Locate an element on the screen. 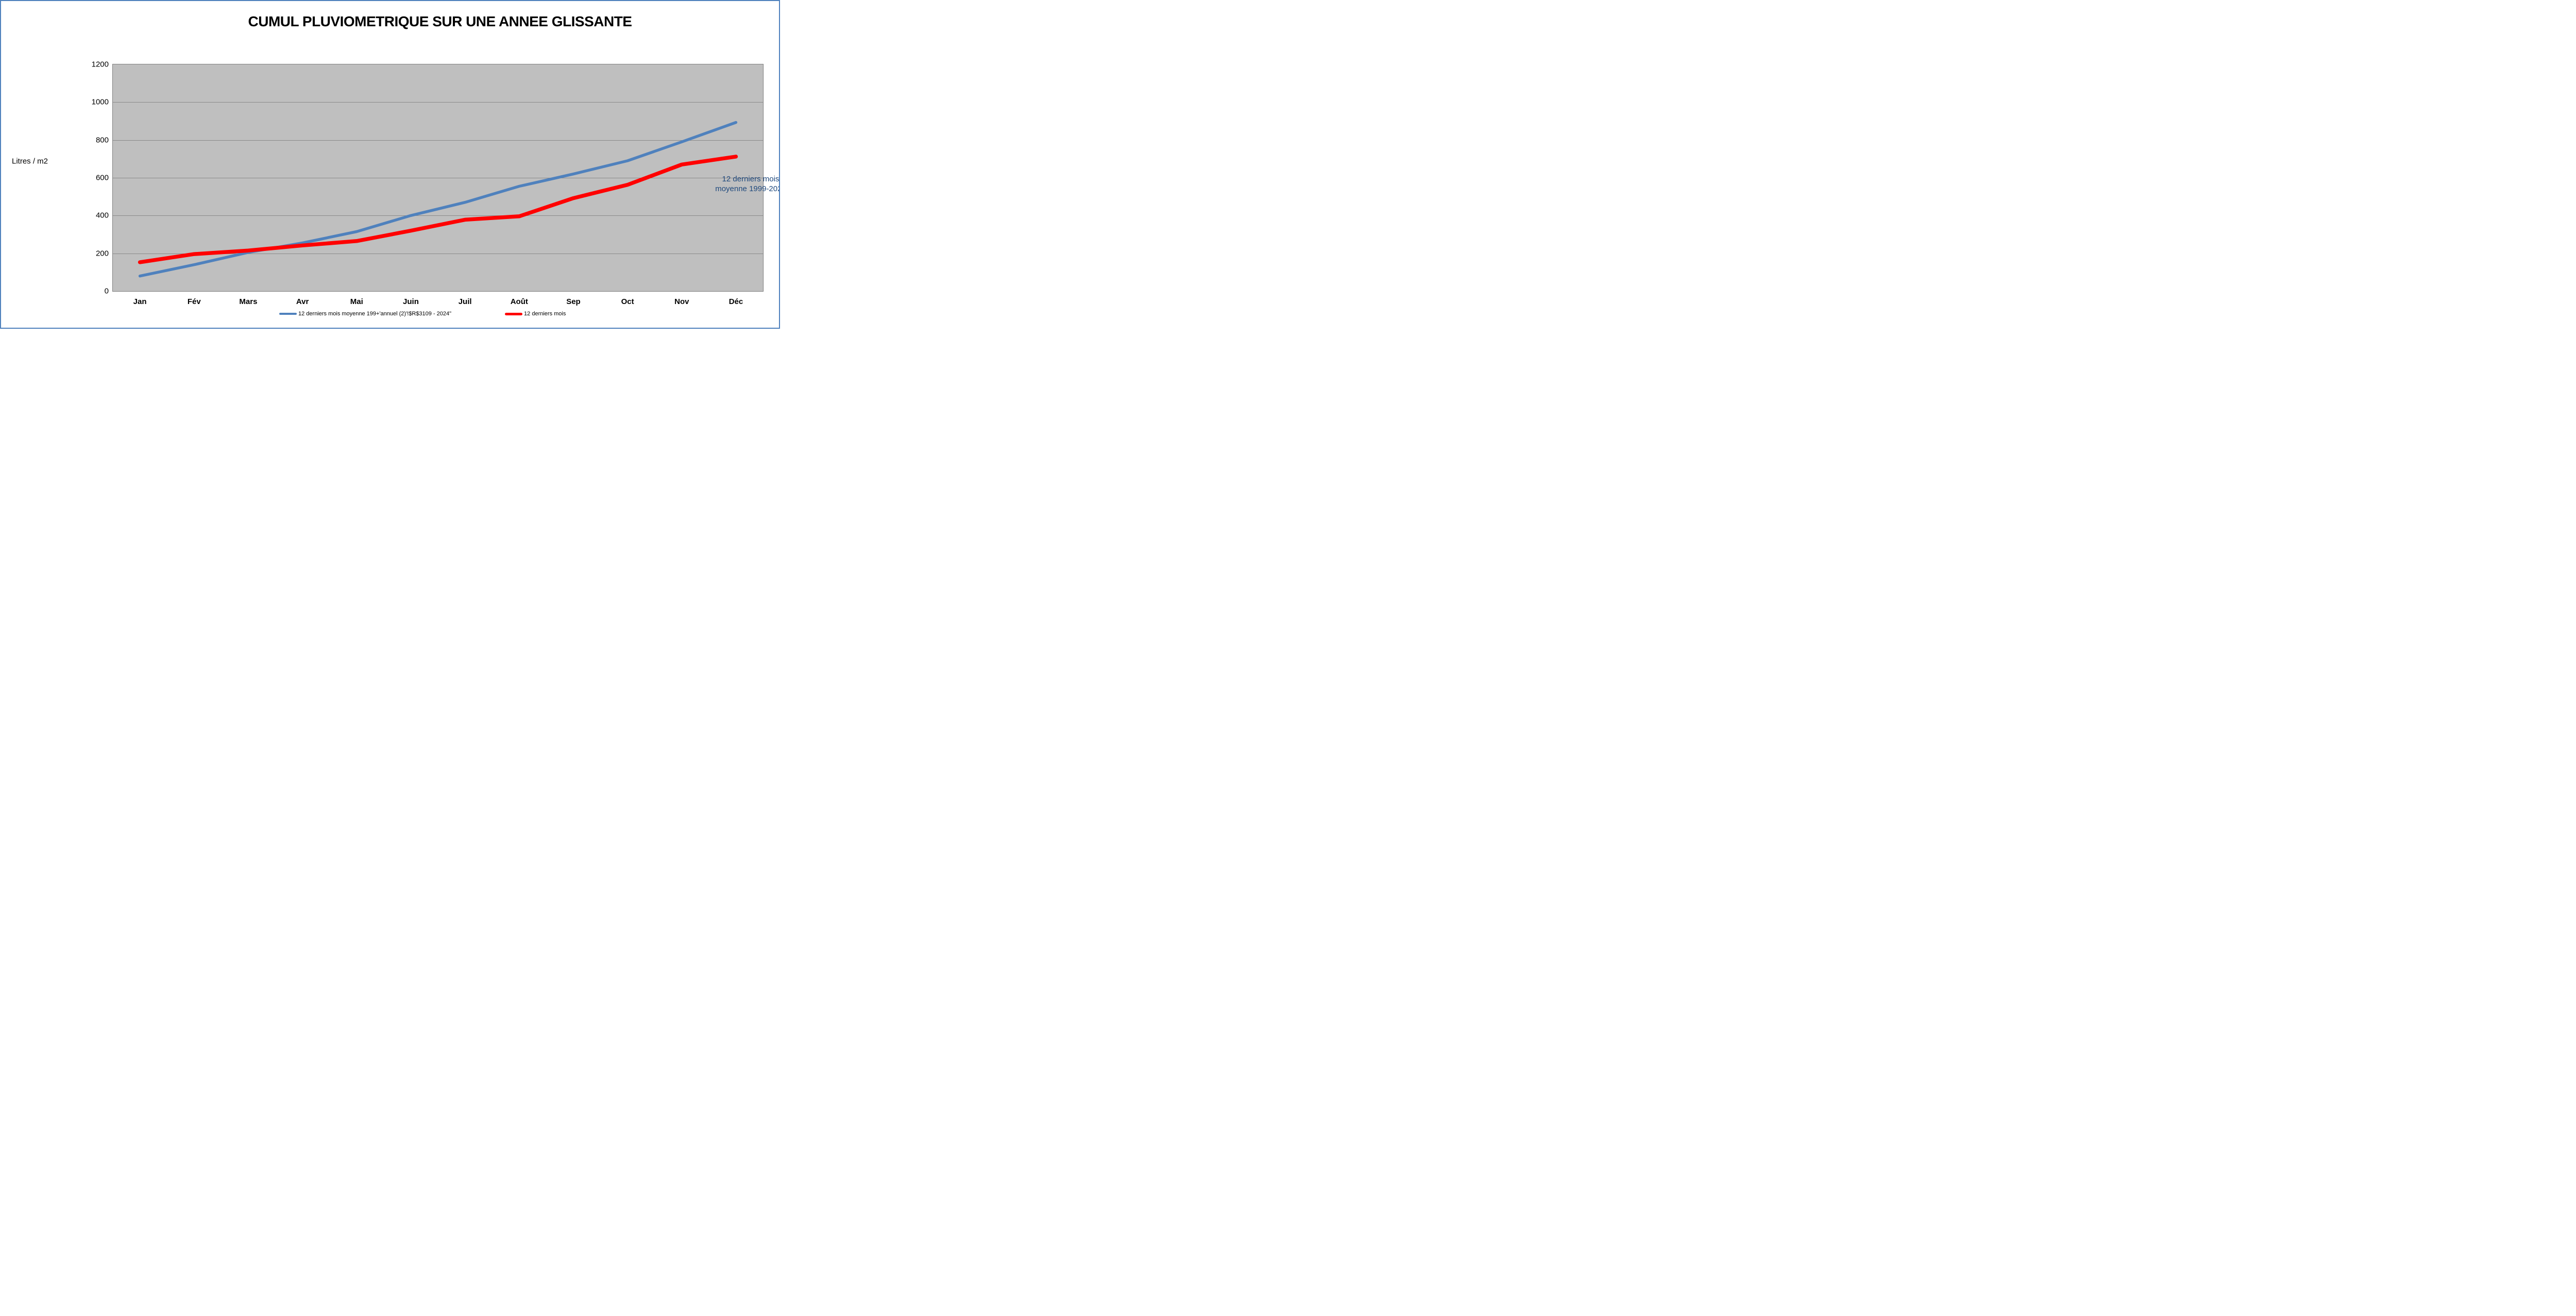  x-tick-label: Oct is located at coordinates (627, 301).